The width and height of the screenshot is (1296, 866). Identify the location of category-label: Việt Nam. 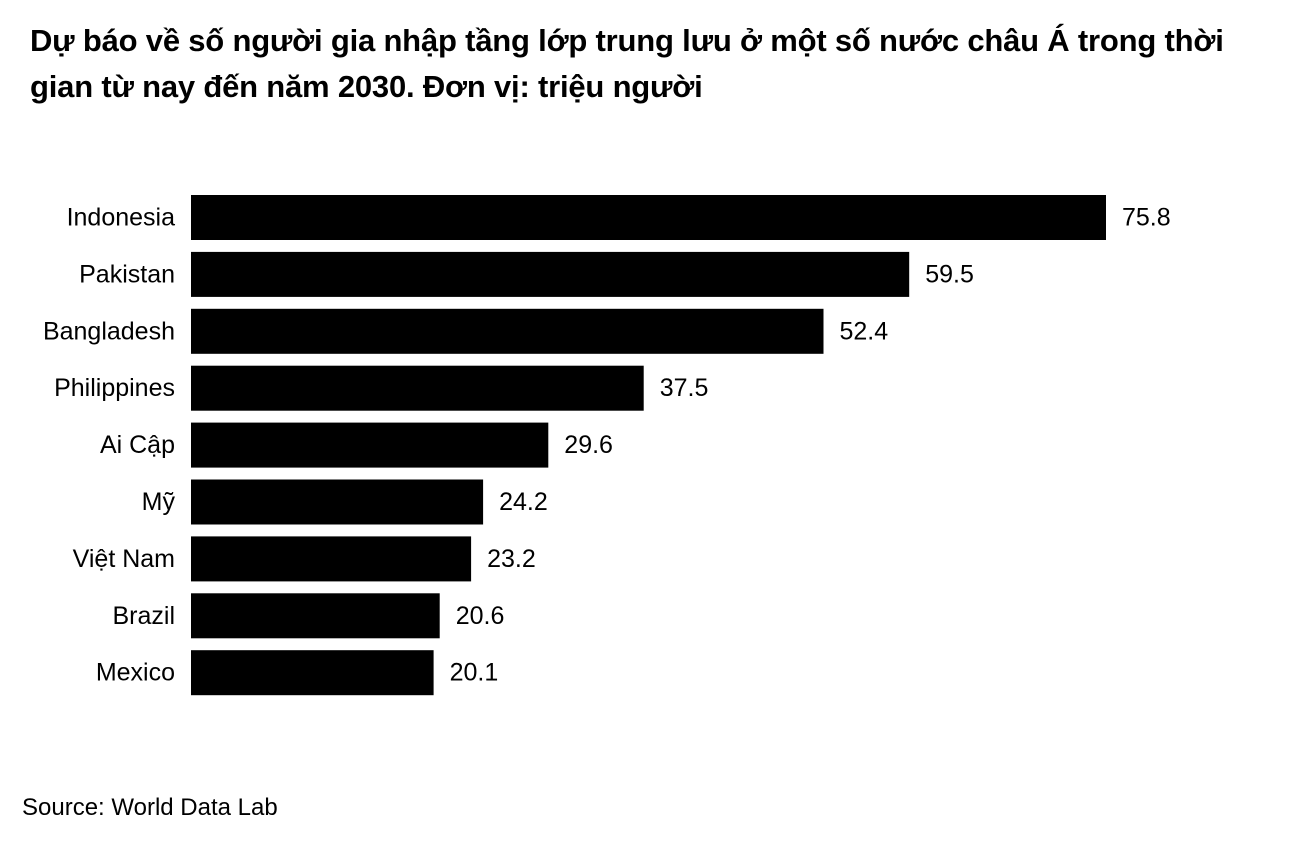
(124, 559).